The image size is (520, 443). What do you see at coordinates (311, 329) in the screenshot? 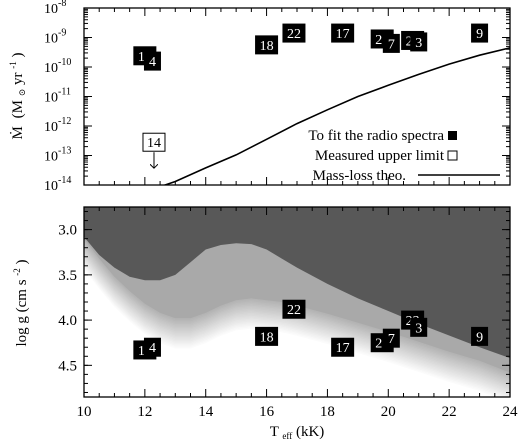
I see `bottom-markers: 1641822172772339` at bounding box center [311, 329].